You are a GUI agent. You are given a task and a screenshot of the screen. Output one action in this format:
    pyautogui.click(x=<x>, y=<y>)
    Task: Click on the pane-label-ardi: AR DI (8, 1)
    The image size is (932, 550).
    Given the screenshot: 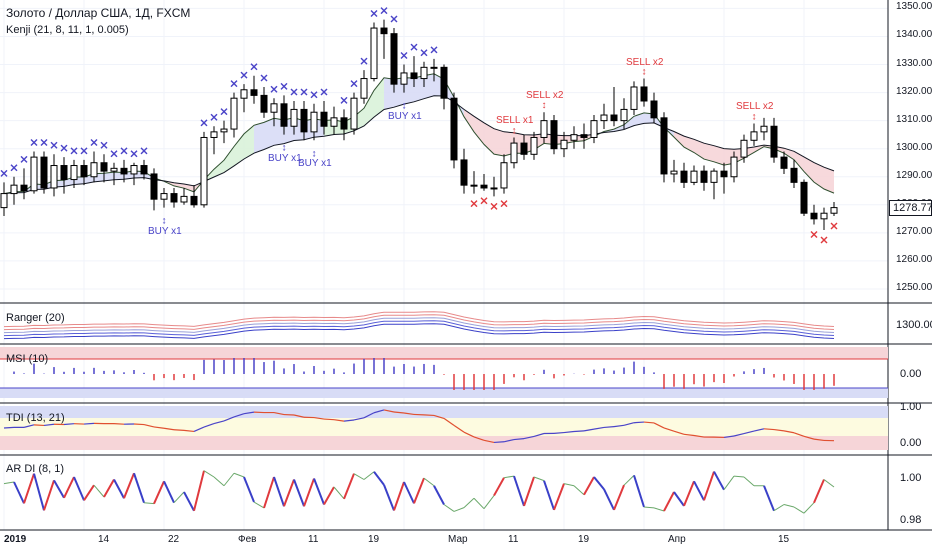 What is the action you would take?
    pyautogui.click(x=35, y=469)
    